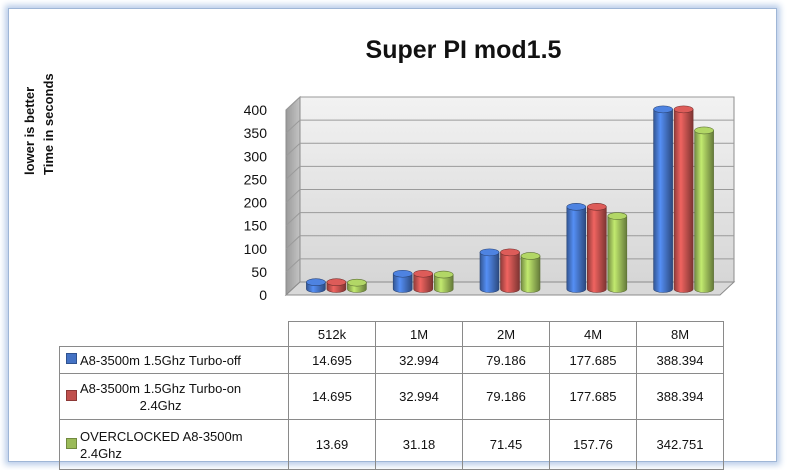 Image resolution: width=787 pixels, height=470 pixels. Describe the element at coordinates (680, 360) in the screenshot. I see `value-turbo-off-8m: 388.394` at that location.